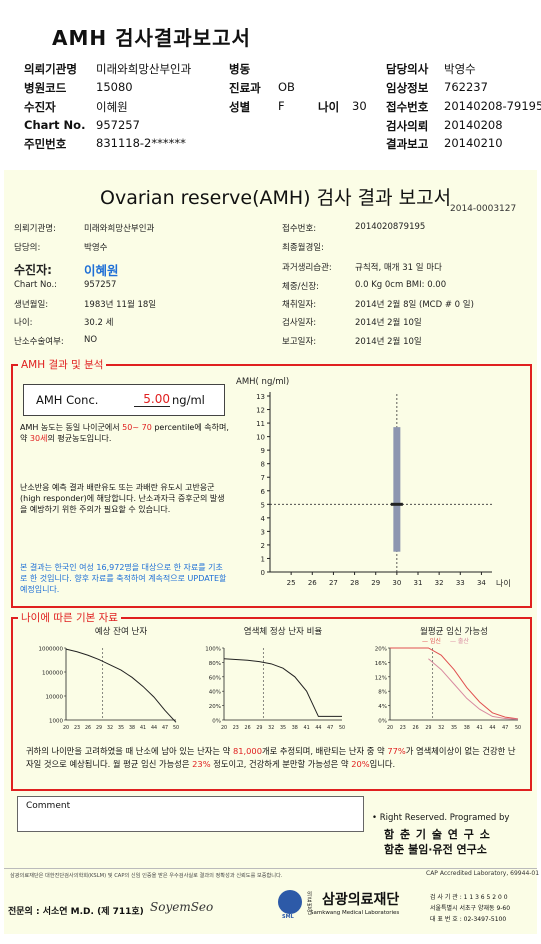  Describe the element at coordinates (459, 641) in the screenshot. I see `legend-birth: — 출산` at that location.